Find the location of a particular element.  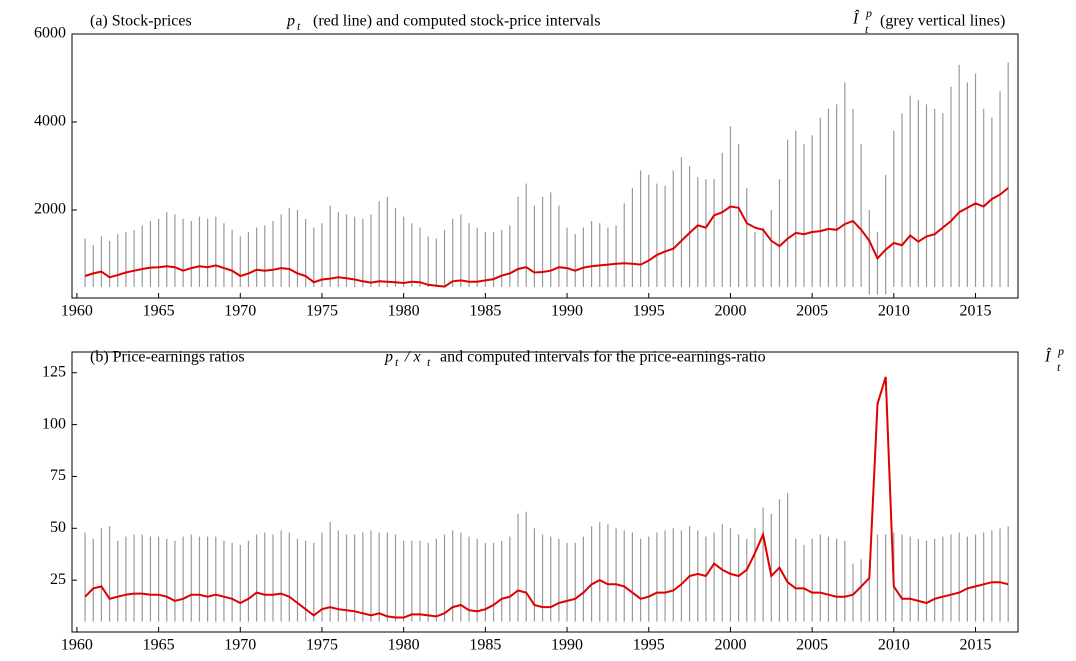

y-tick-label: 75 is located at coordinates (58, 475).